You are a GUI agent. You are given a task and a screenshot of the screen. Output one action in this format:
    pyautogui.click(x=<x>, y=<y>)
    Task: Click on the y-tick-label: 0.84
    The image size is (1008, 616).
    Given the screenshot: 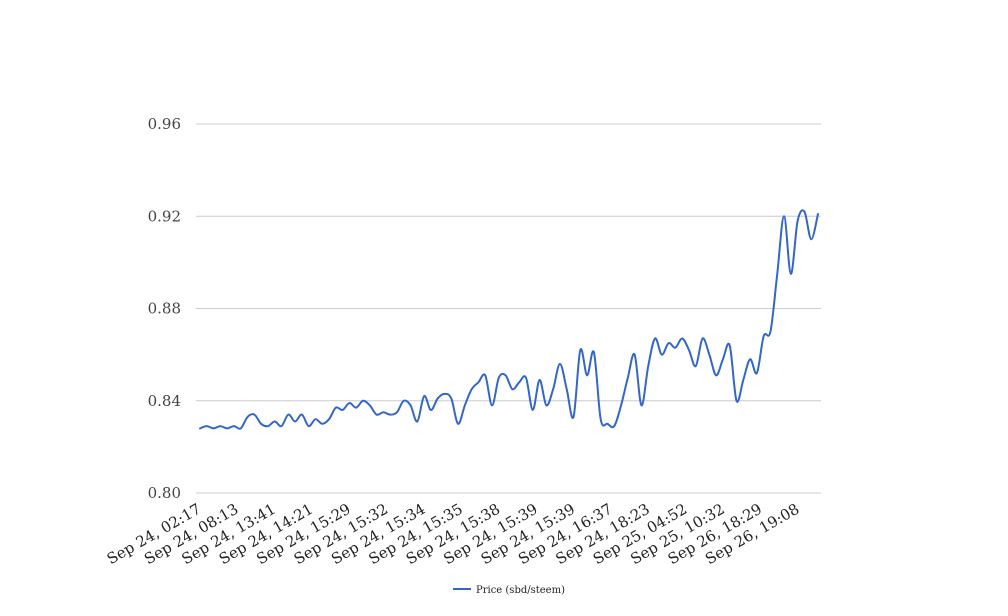 What is the action you would take?
    pyautogui.click(x=164, y=401)
    